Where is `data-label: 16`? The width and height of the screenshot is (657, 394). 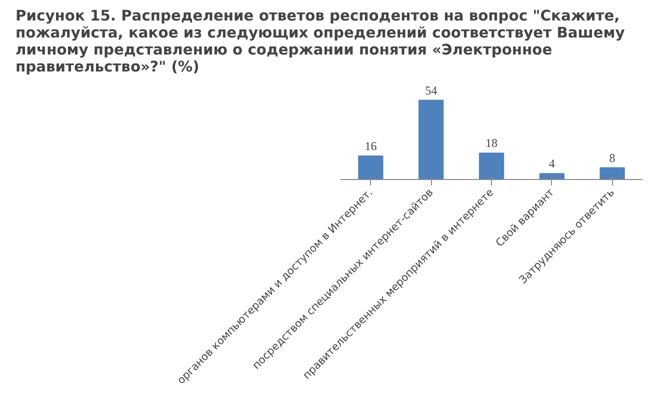
data-label: 16 is located at coordinates (370, 146).